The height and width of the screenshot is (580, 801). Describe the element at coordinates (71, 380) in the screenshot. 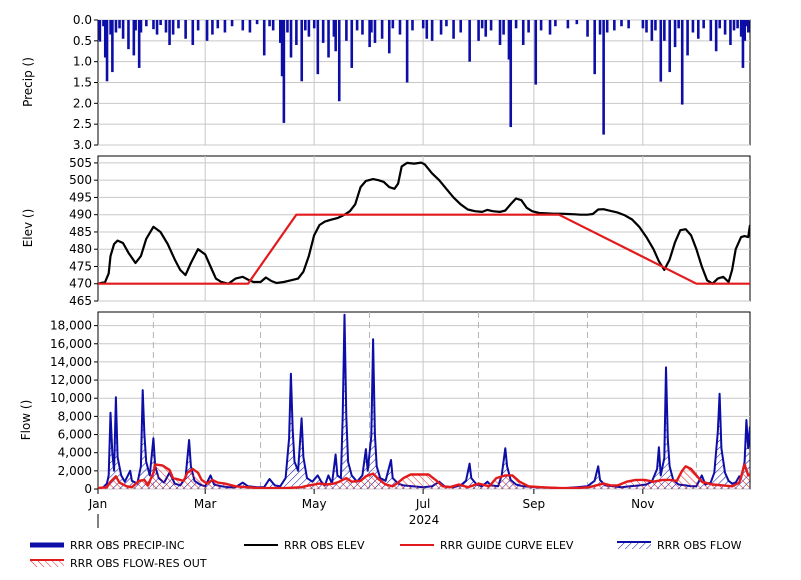

I see `flow-tick-label: 12,000` at that location.